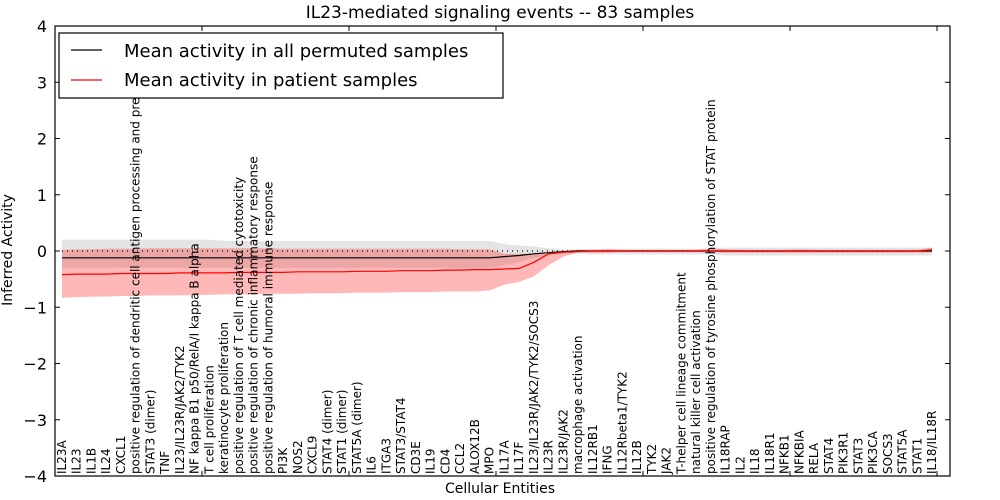 Image resolution: width=1000 pixels, height=500 pixels. Describe the element at coordinates (888, 453) in the screenshot. I see `category-label: SOCS3` at that location.